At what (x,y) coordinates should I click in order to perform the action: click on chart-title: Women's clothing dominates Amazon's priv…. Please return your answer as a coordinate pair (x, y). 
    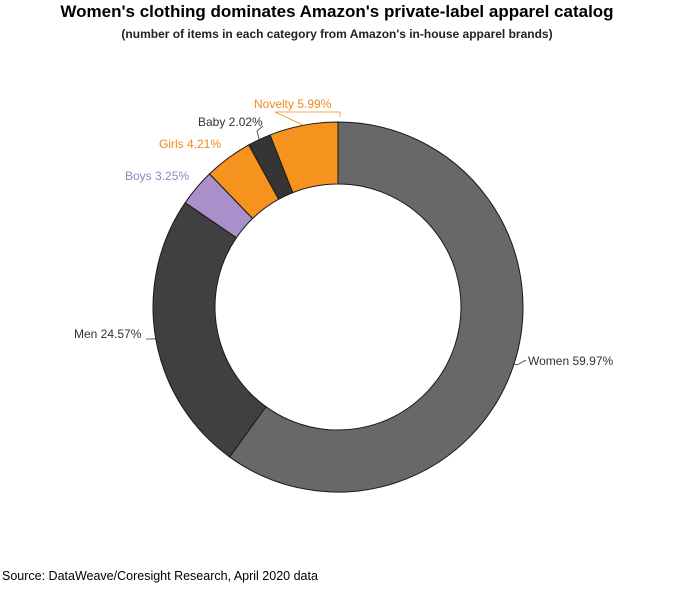
    Looking at the image, I should click on (337, 11).